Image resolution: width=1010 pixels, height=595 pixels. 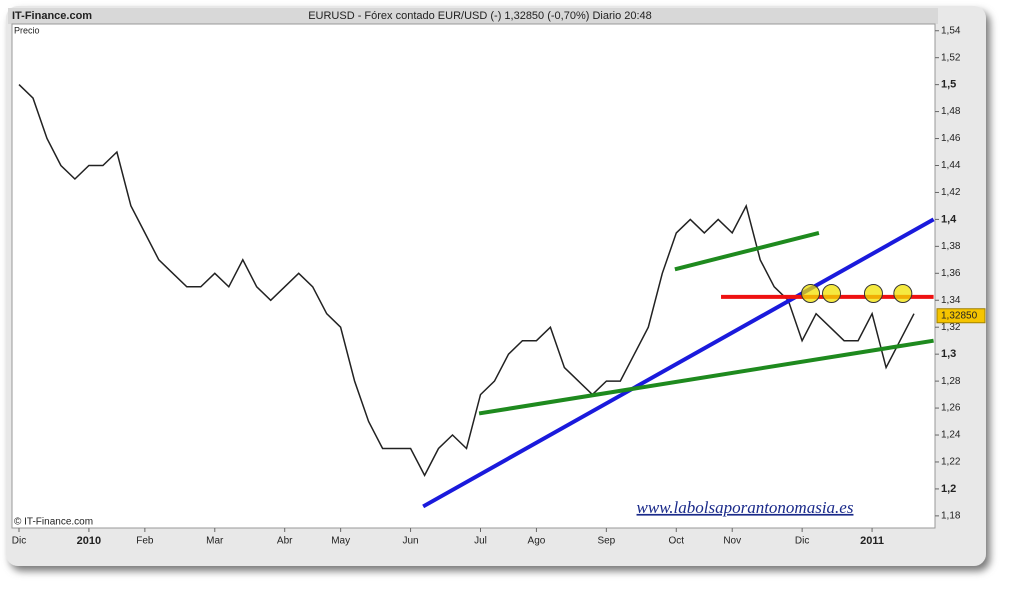 What do you see at coordinates (537, 541) in the screenshot?
I see `x-tick-label: Ago` at bounding box center [537, 541].